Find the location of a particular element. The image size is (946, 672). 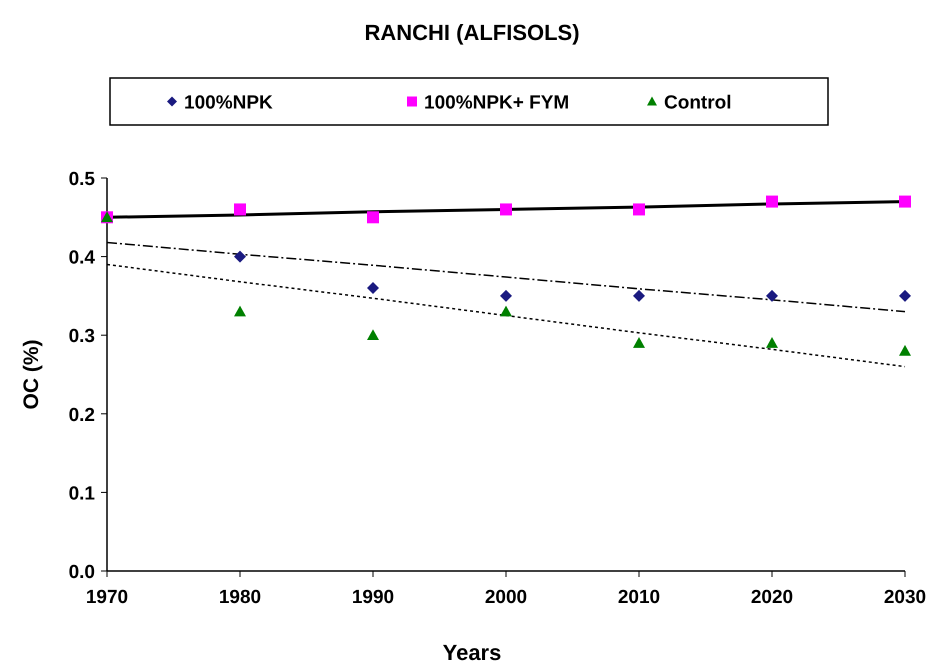

legend-label: Control is located at coordinates (698, 103).